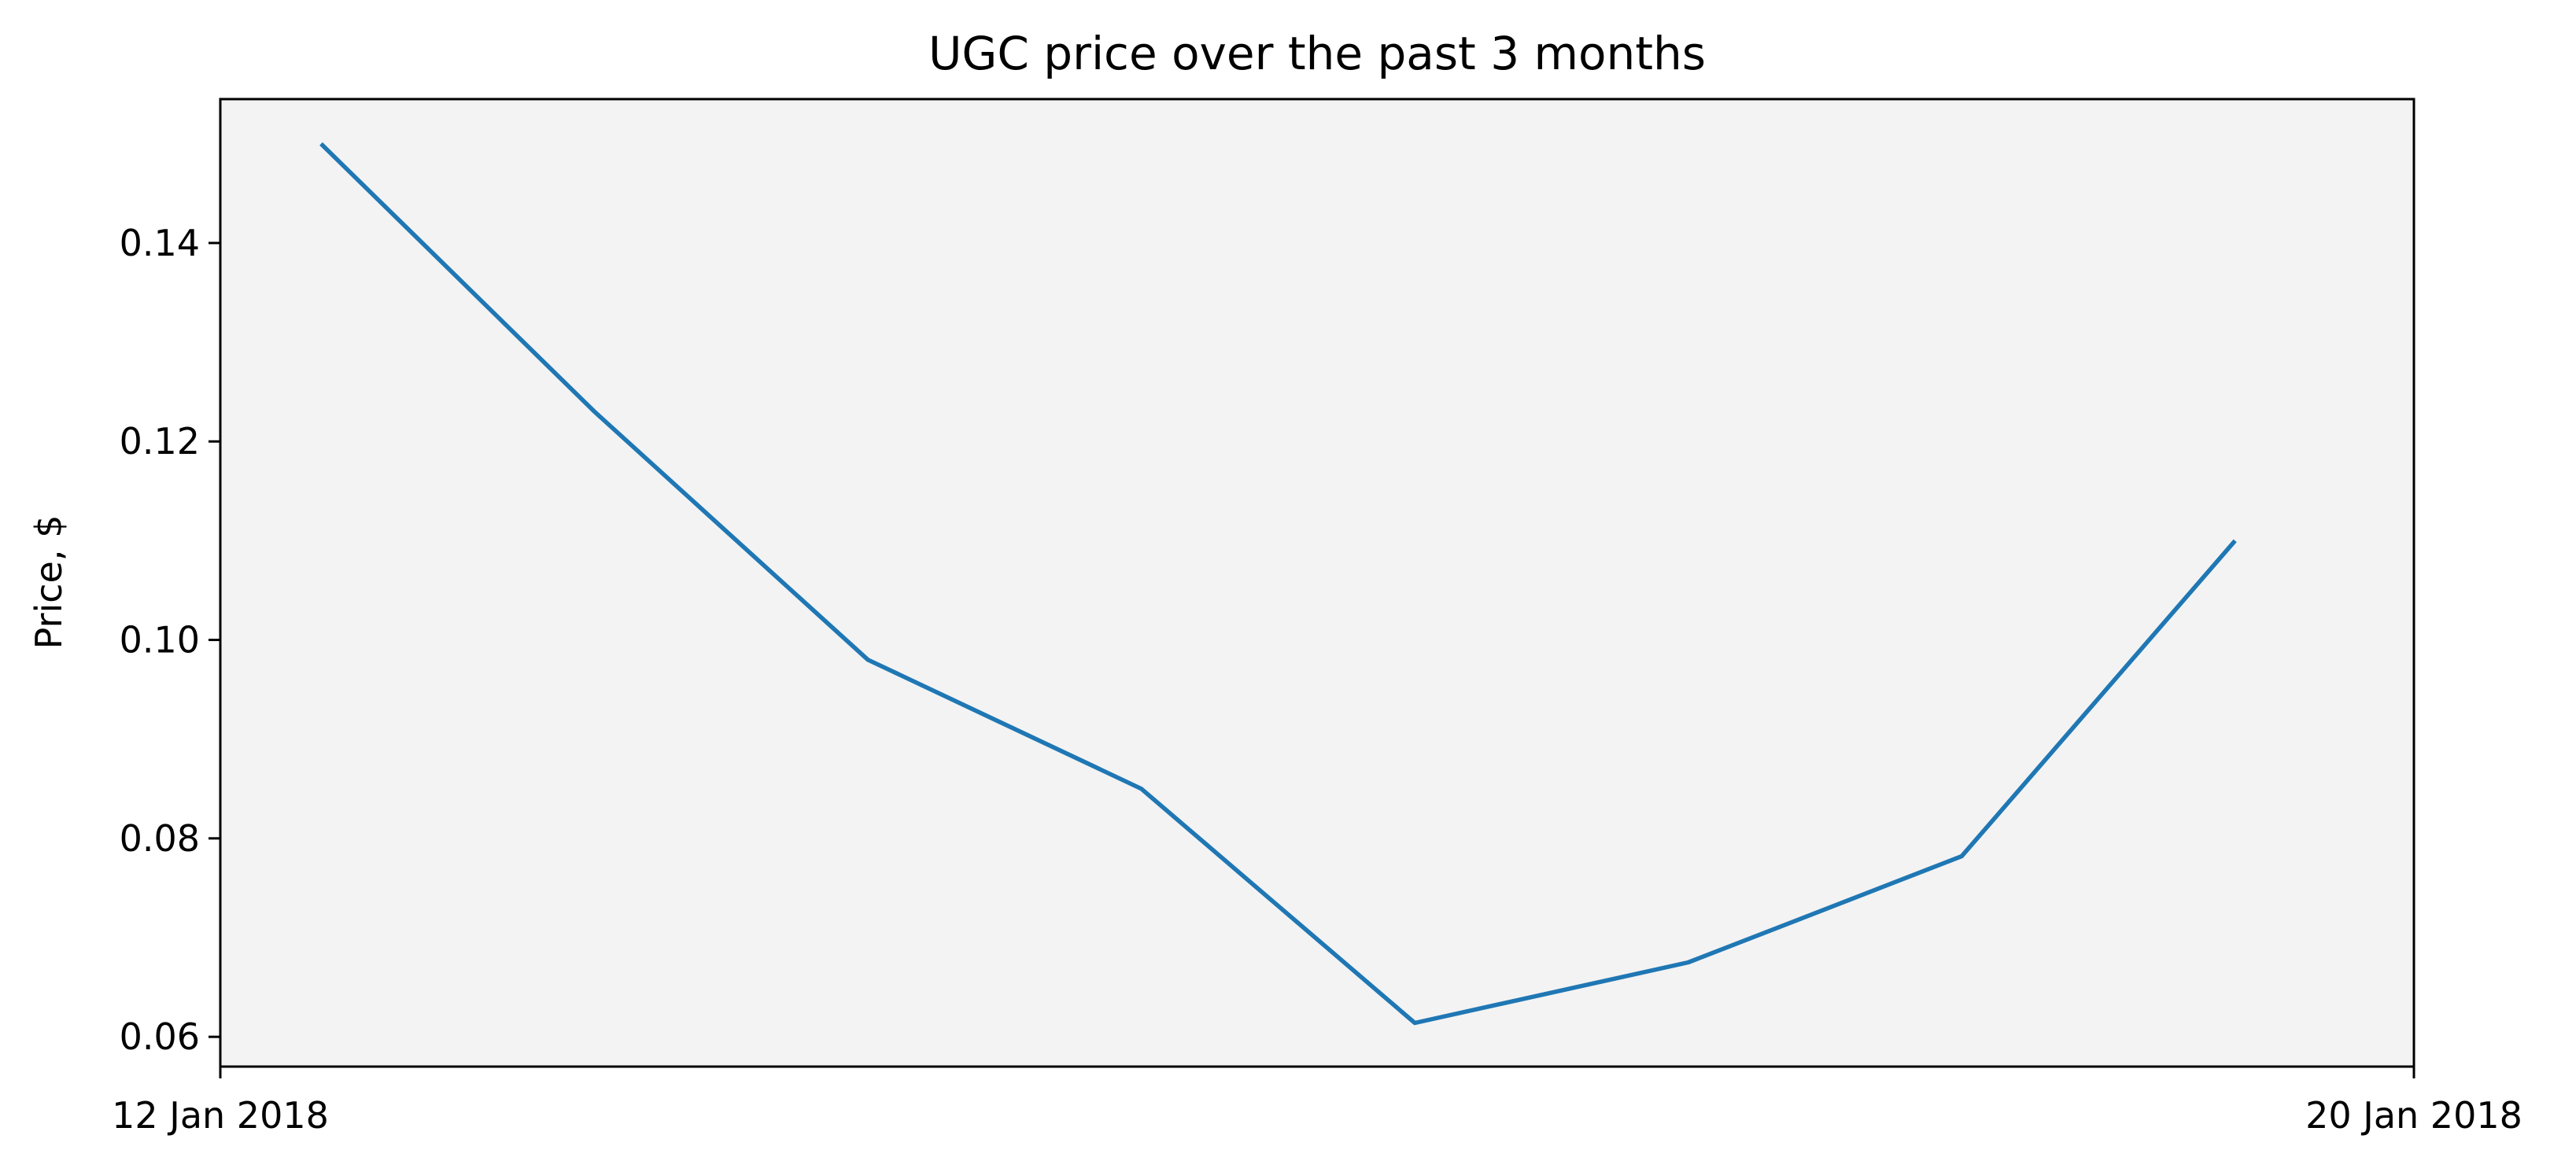 This screenshot has width=2576, height=1172. What do you see at coordinates (160, 838) in the screenshot?
I see `y-tick-label: 0.08` at bounding box center [160, 838].